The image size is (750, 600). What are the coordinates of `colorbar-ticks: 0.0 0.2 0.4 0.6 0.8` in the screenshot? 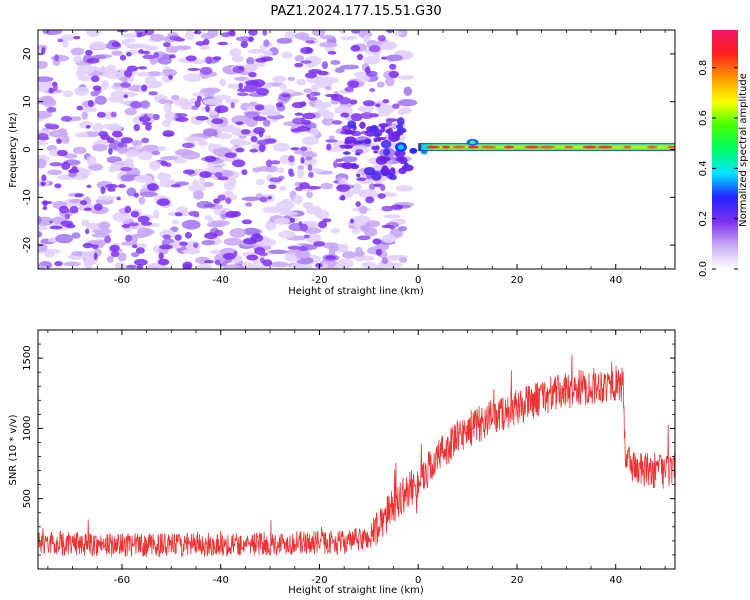 It's located at (718, 168).